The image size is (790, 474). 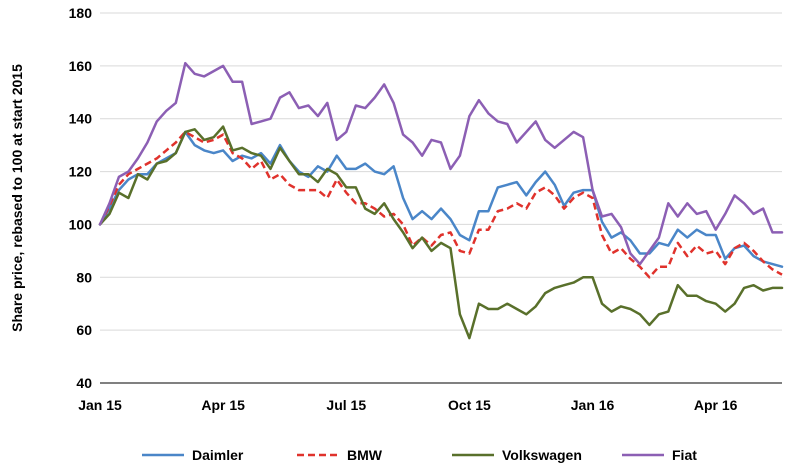 I want to click on y-tick-label: 180, so click(x=81, y=13).